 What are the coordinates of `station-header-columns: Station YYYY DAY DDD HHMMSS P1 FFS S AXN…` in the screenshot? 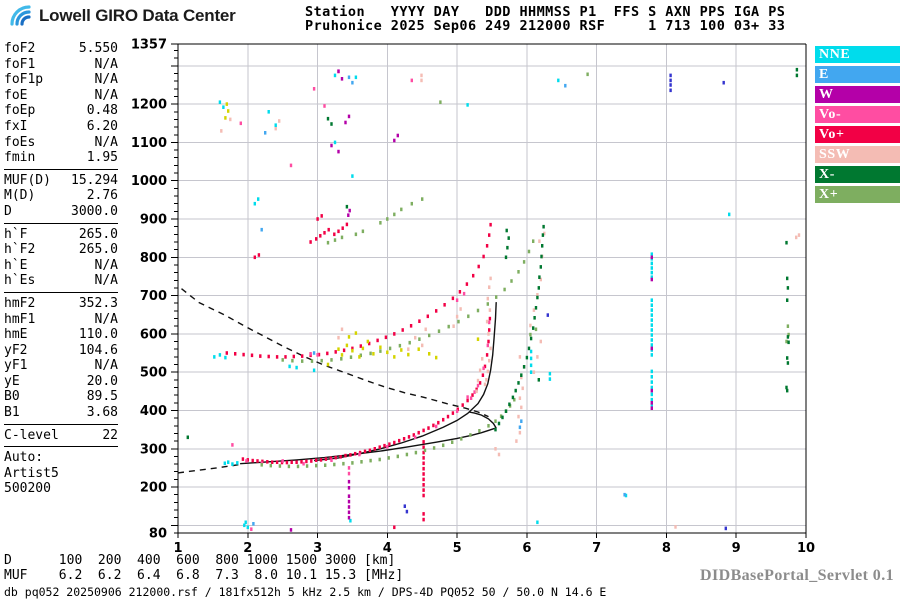 It's located at (545, 12).